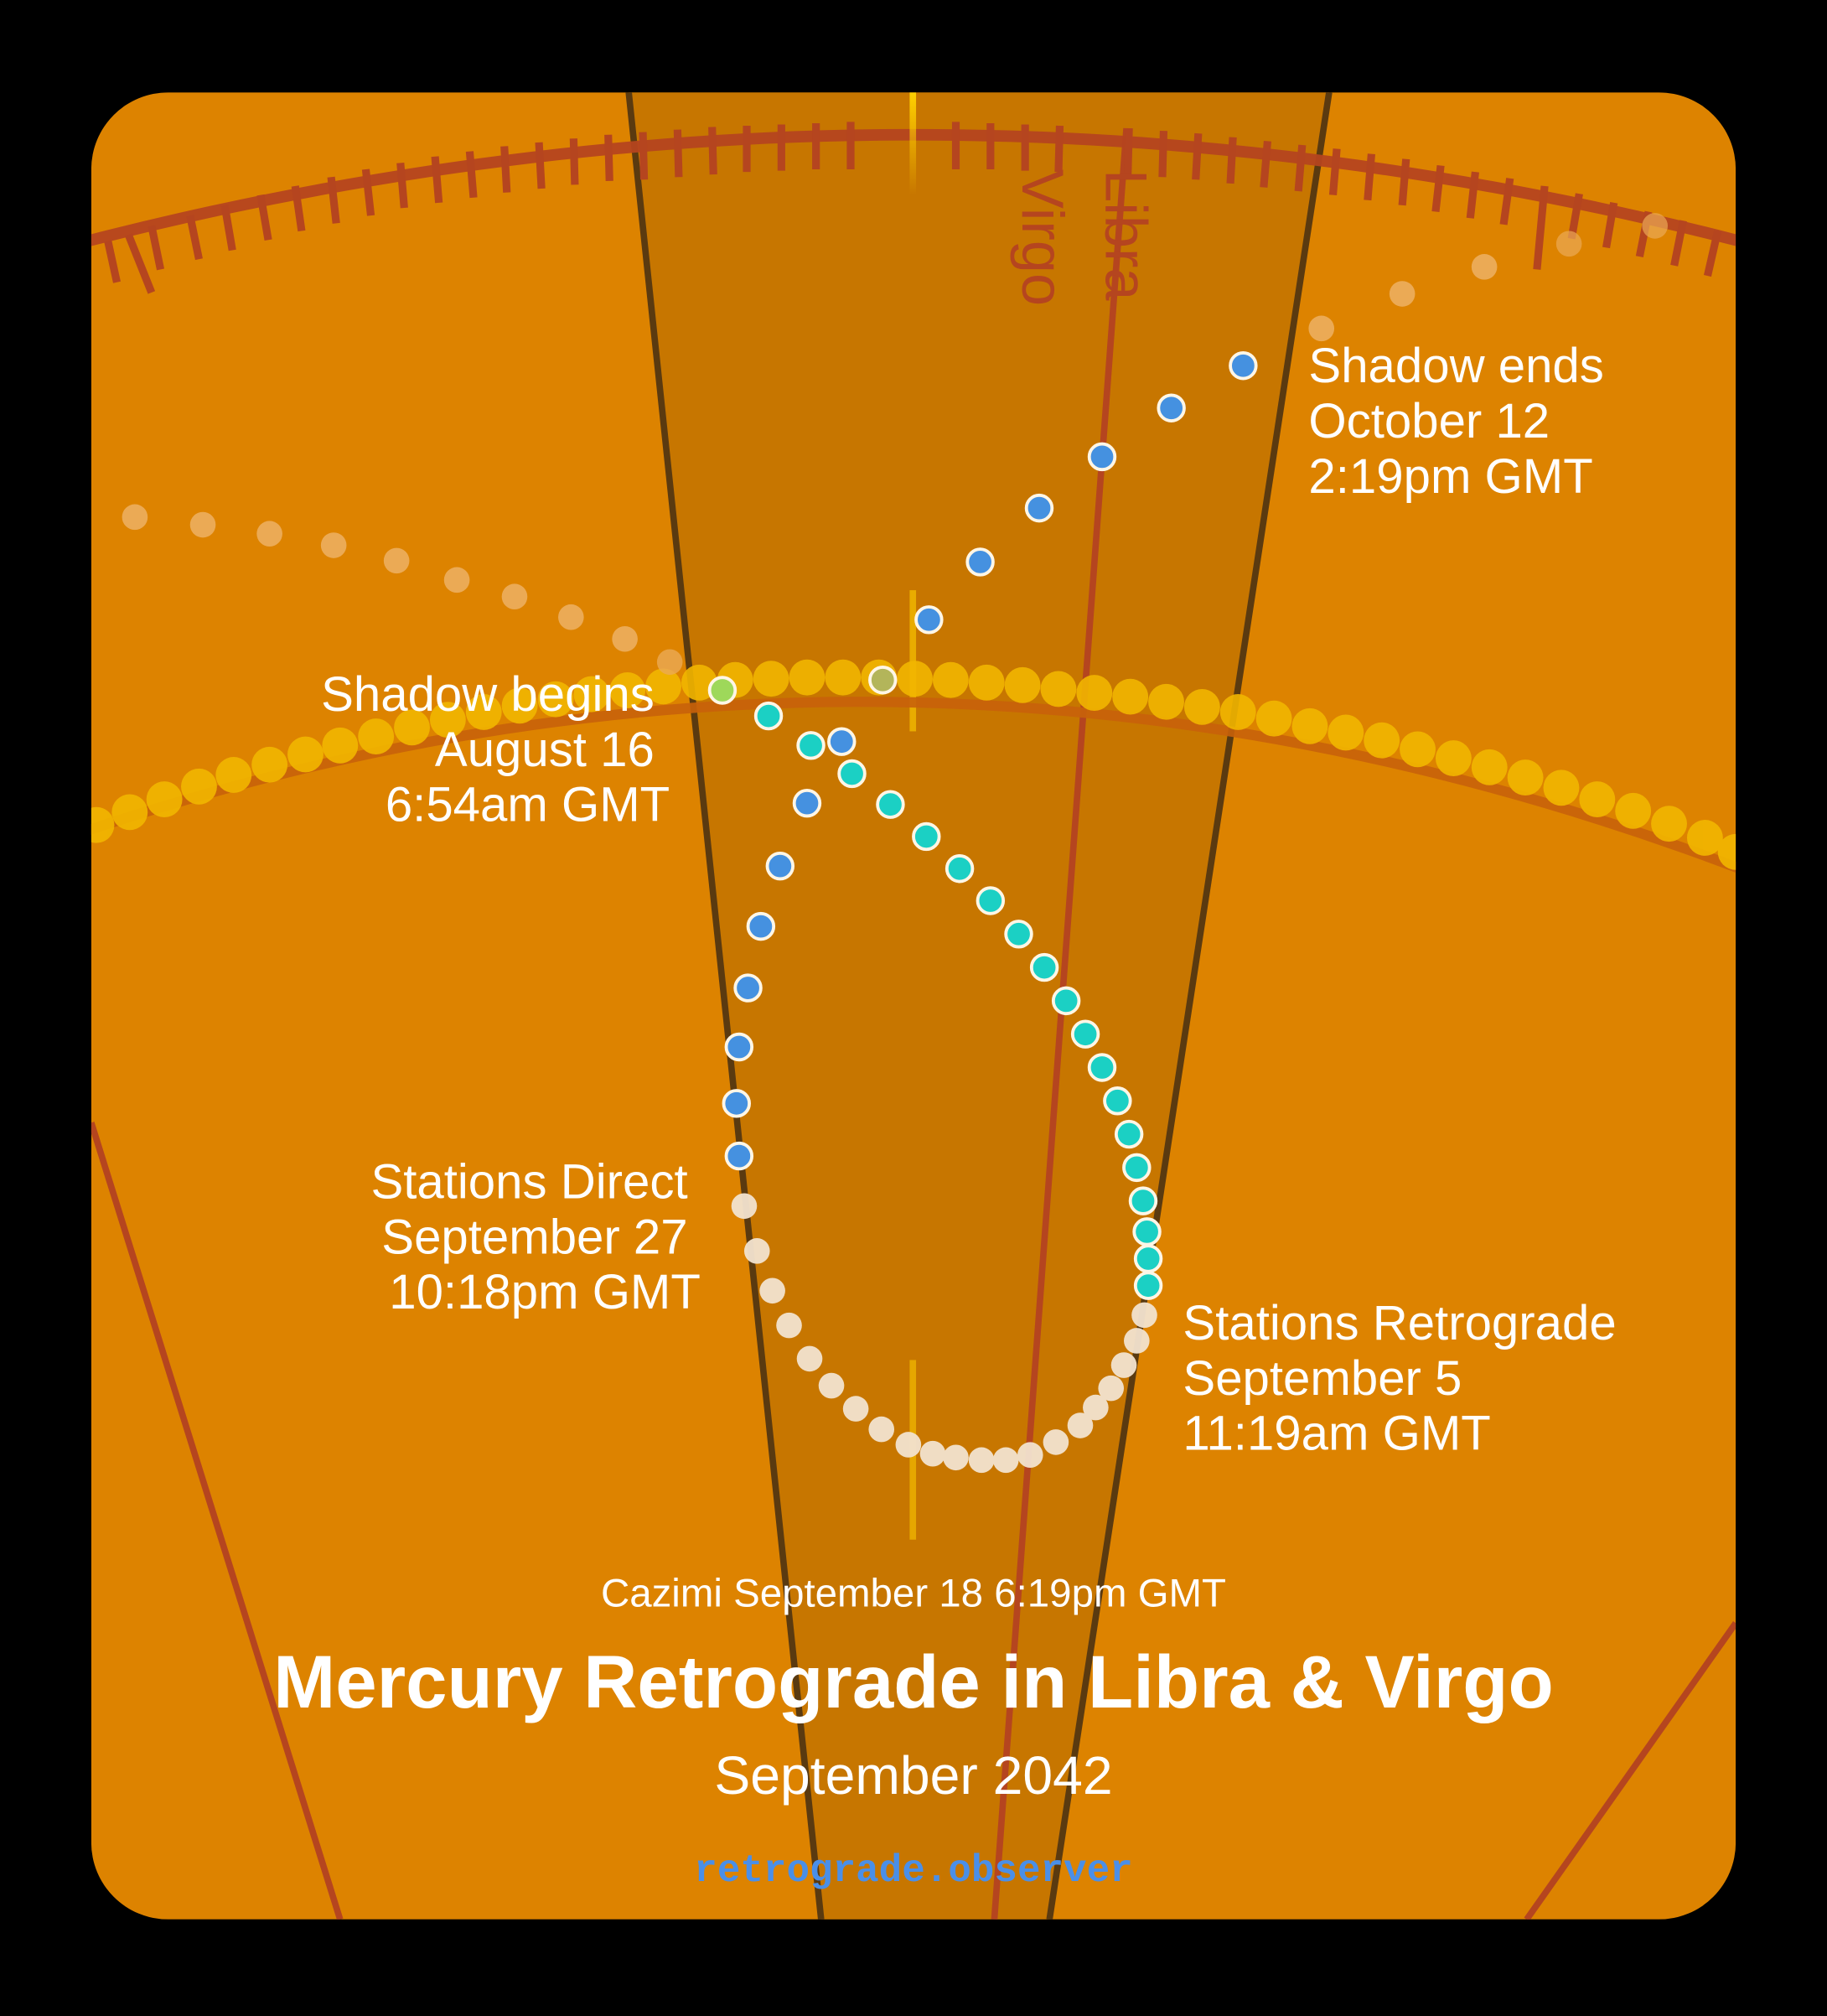 Image resolution: width=1827 pixels, height=2016 pixels. Describe the element at coordinates (545, 1292) in the screenshot. I see `label-stations-direct-time: 10:18pm GMT` at that location.